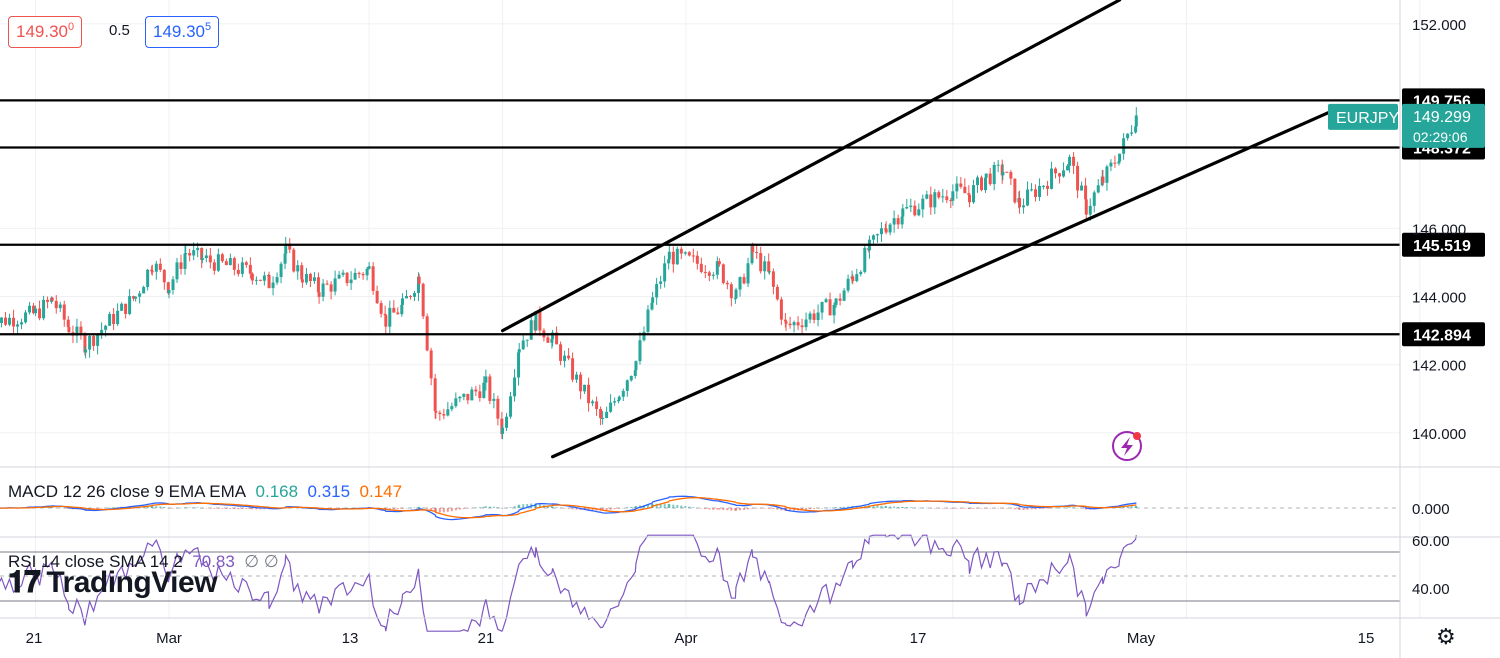  Describe the element at coordinates (143, 561) in the screenshot. I see `rsi-legend: RSI 14 close SMA 14 2 70.83 ∅ ∅` at that location.